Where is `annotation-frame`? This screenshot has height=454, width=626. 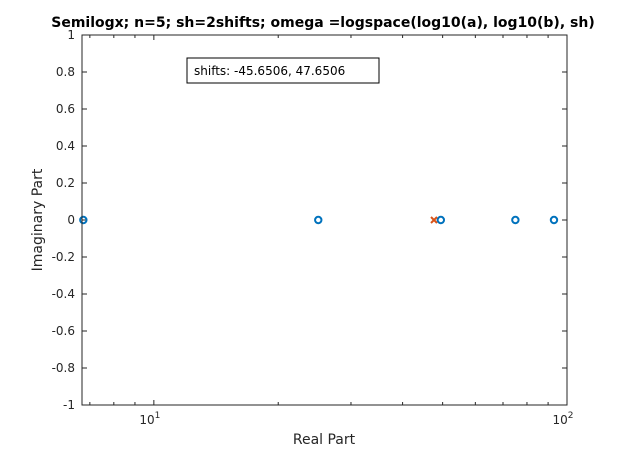 annotation-frame is located at coordinates (283, 70).